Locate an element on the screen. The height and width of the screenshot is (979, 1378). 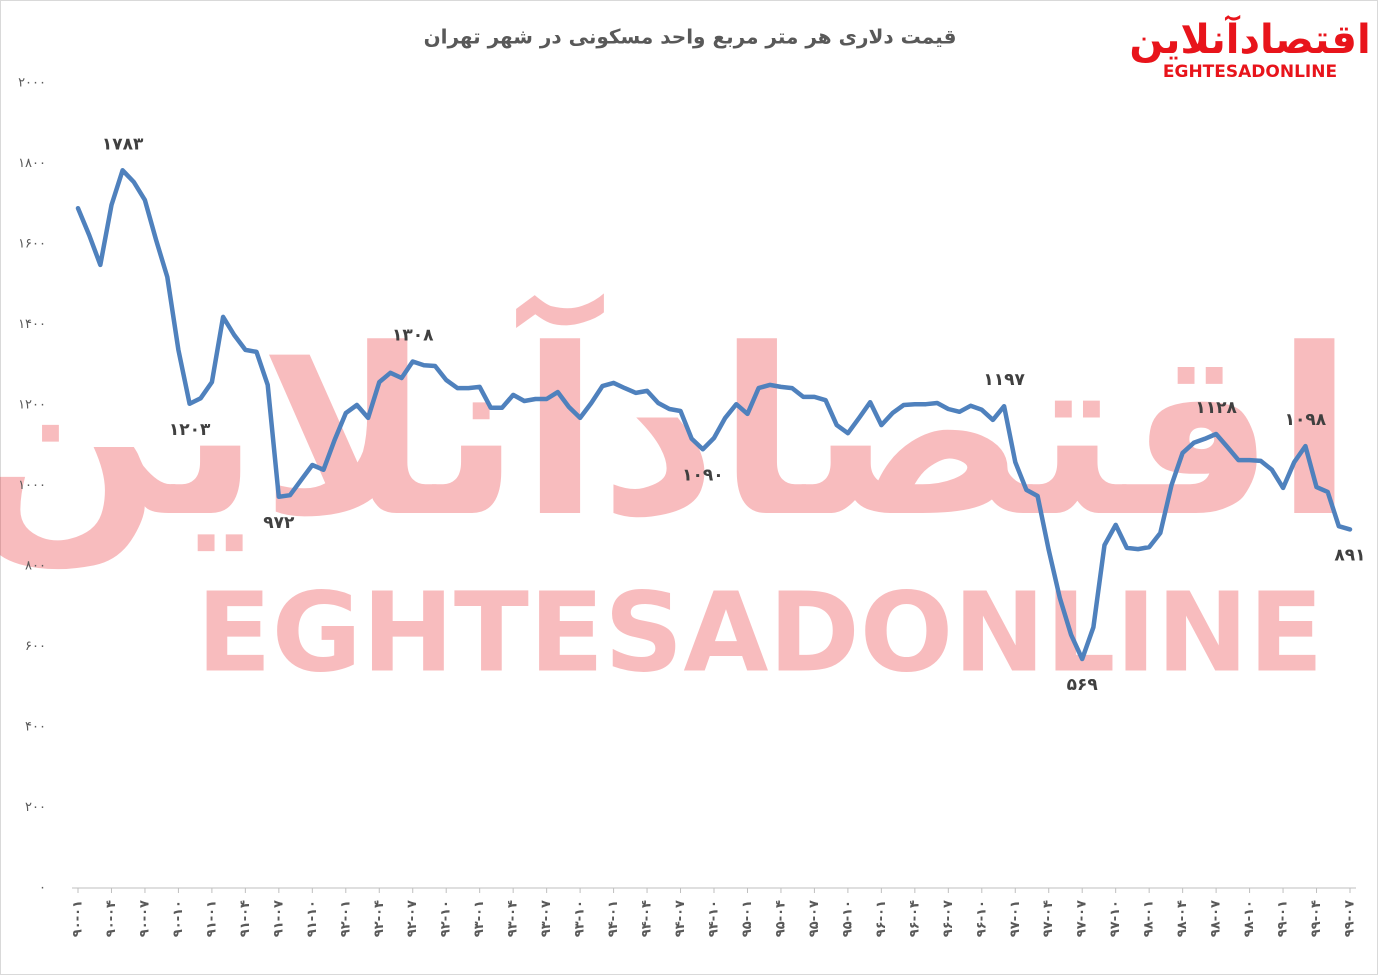
x-tick-label: ۹۰-۰۱ is located at coordinates (78, 918).